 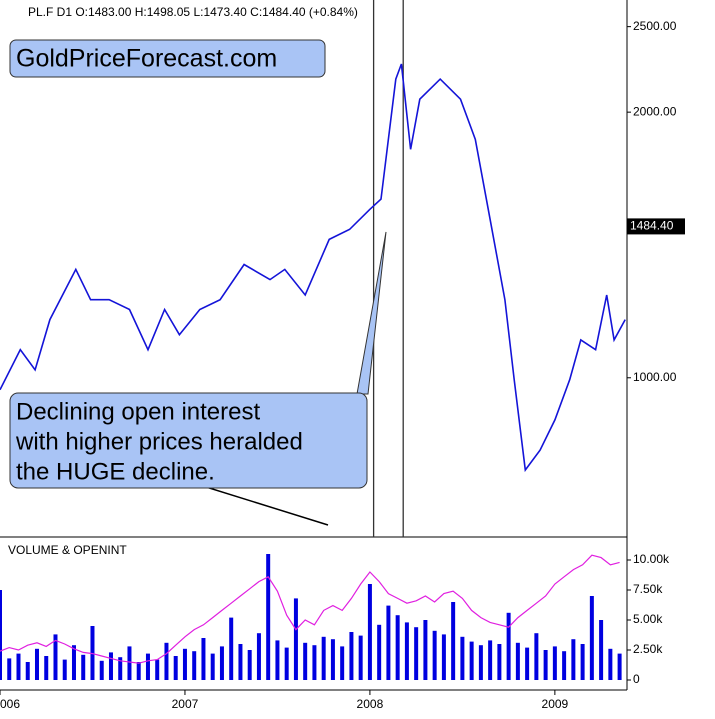 What do you see at coordinates (185, 704) in the screenshot?
I see `x-tick-label: 2007` at bounding box center [185, 704].